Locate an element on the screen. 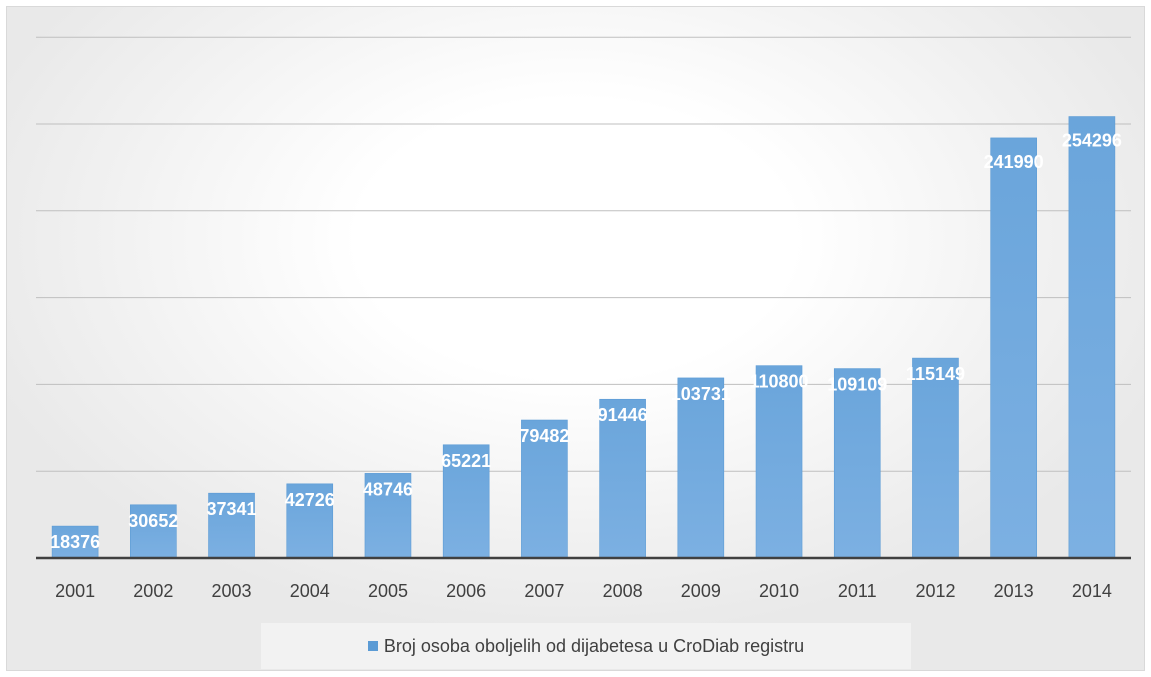 This screenshot has height=677, width=1151. data-label: 103731 is located at coordinates (701, 394).